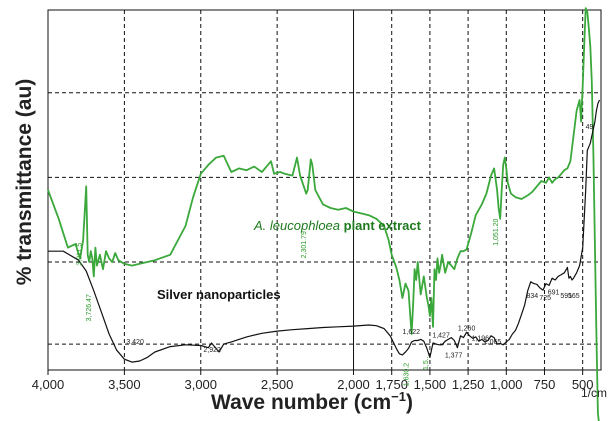  What do you see at coordinates (24, 182) in the screenshot?
I see `y-axis-label: % transmittance (au)` at bounding box center [24, 182].